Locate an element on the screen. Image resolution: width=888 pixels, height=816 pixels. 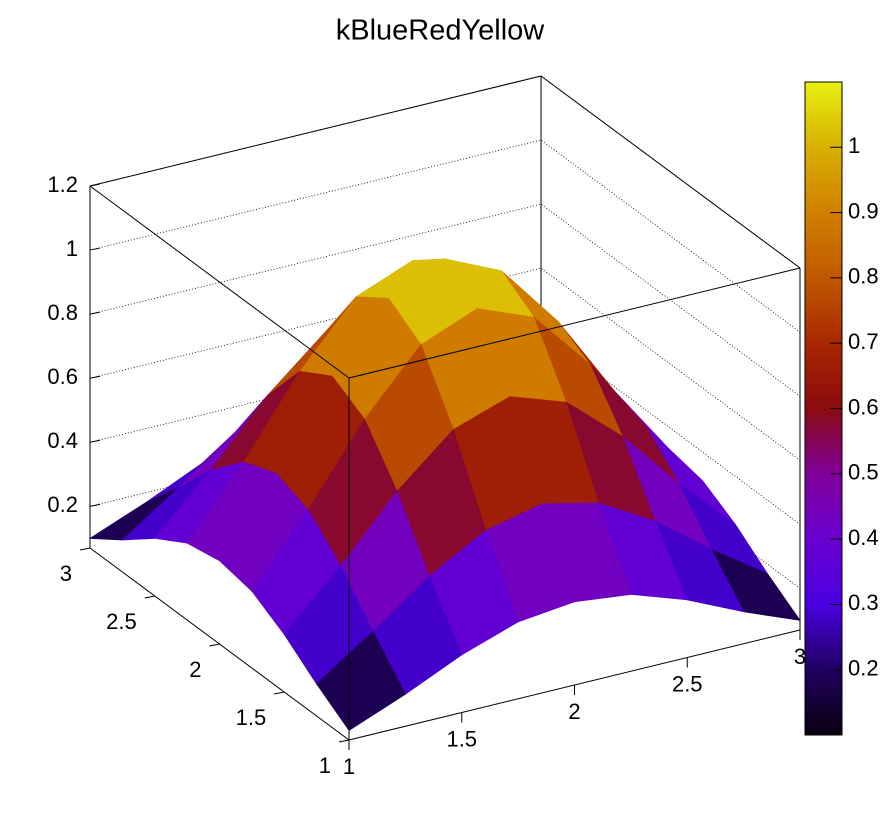
z-tick-label: 0.2 is located at coordinates (62, 504).